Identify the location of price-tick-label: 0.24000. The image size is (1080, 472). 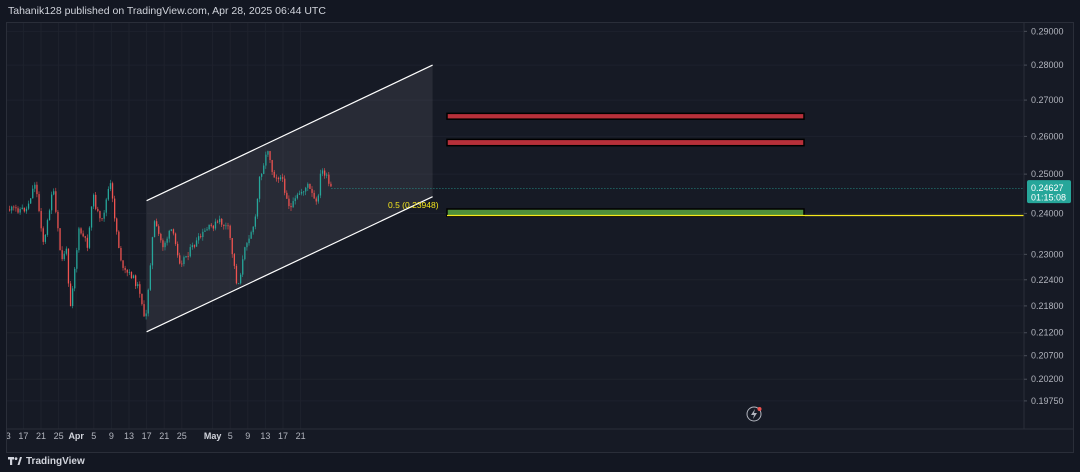
(1047, 213).